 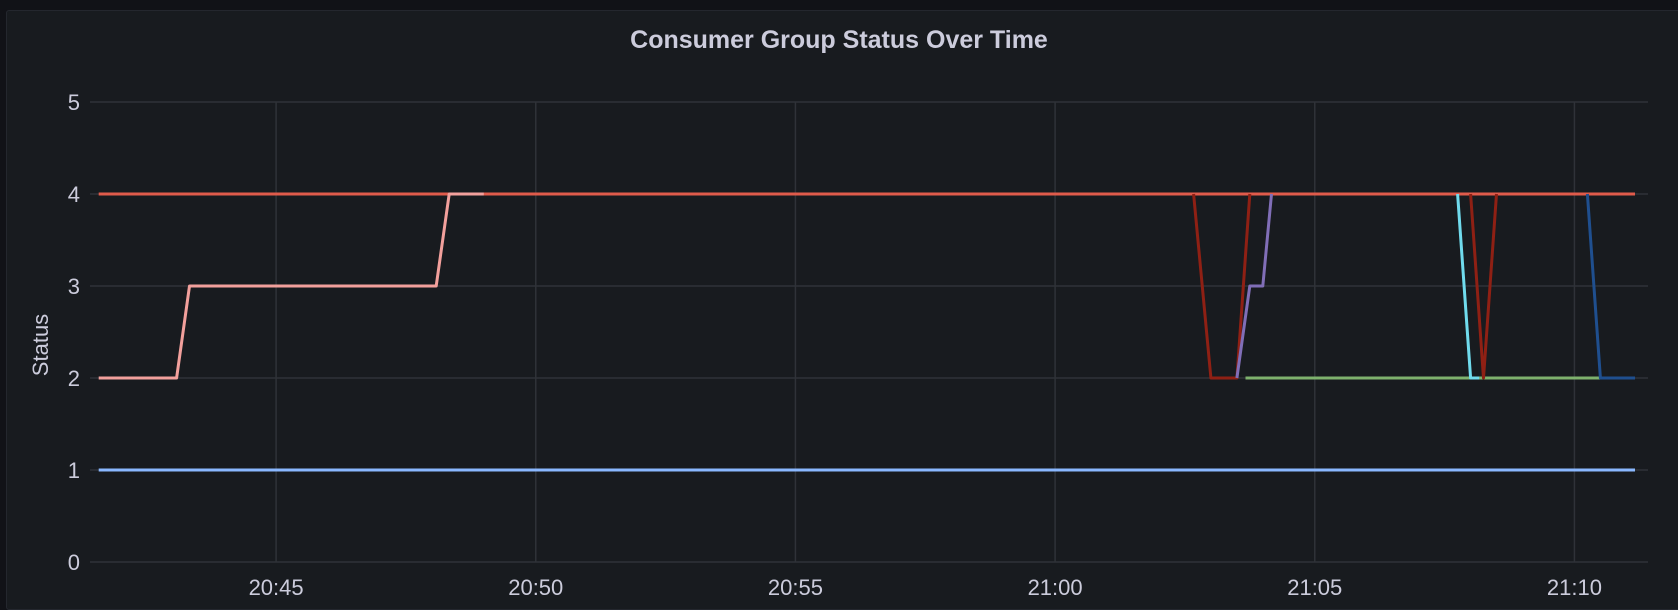 I want to click on y-tick-label: 3, so click(x=74, y=286).